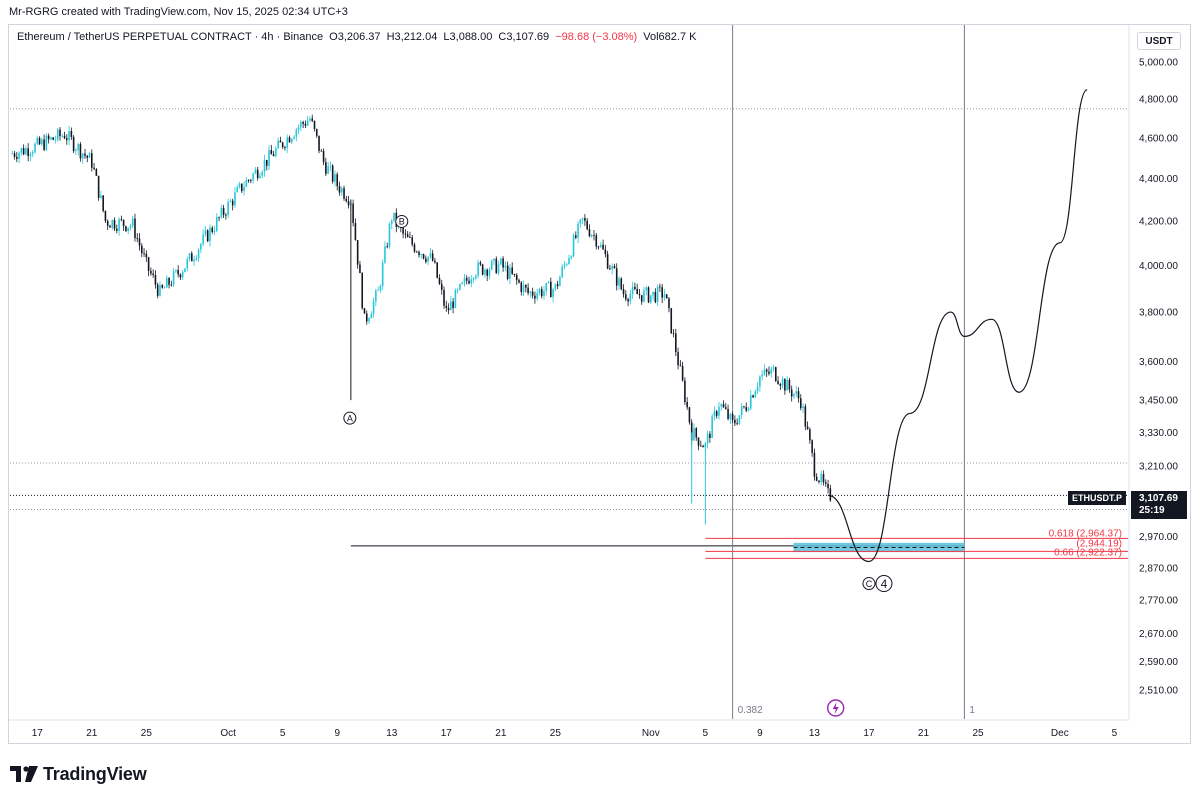 Image resolution: width=1200 pixels, height=800 pixels. I want to click on projection-path, so click(957, 326).